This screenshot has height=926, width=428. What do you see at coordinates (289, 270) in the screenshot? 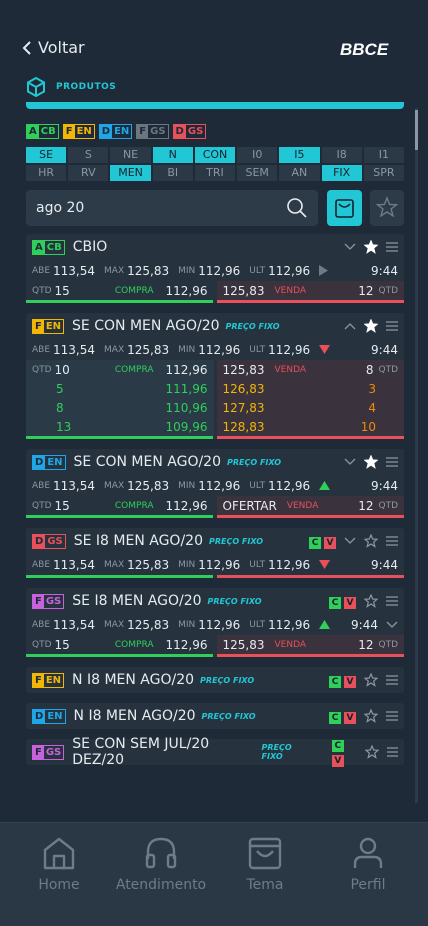
I see `ult-value: 112,96` at bounding box center [289, 270].